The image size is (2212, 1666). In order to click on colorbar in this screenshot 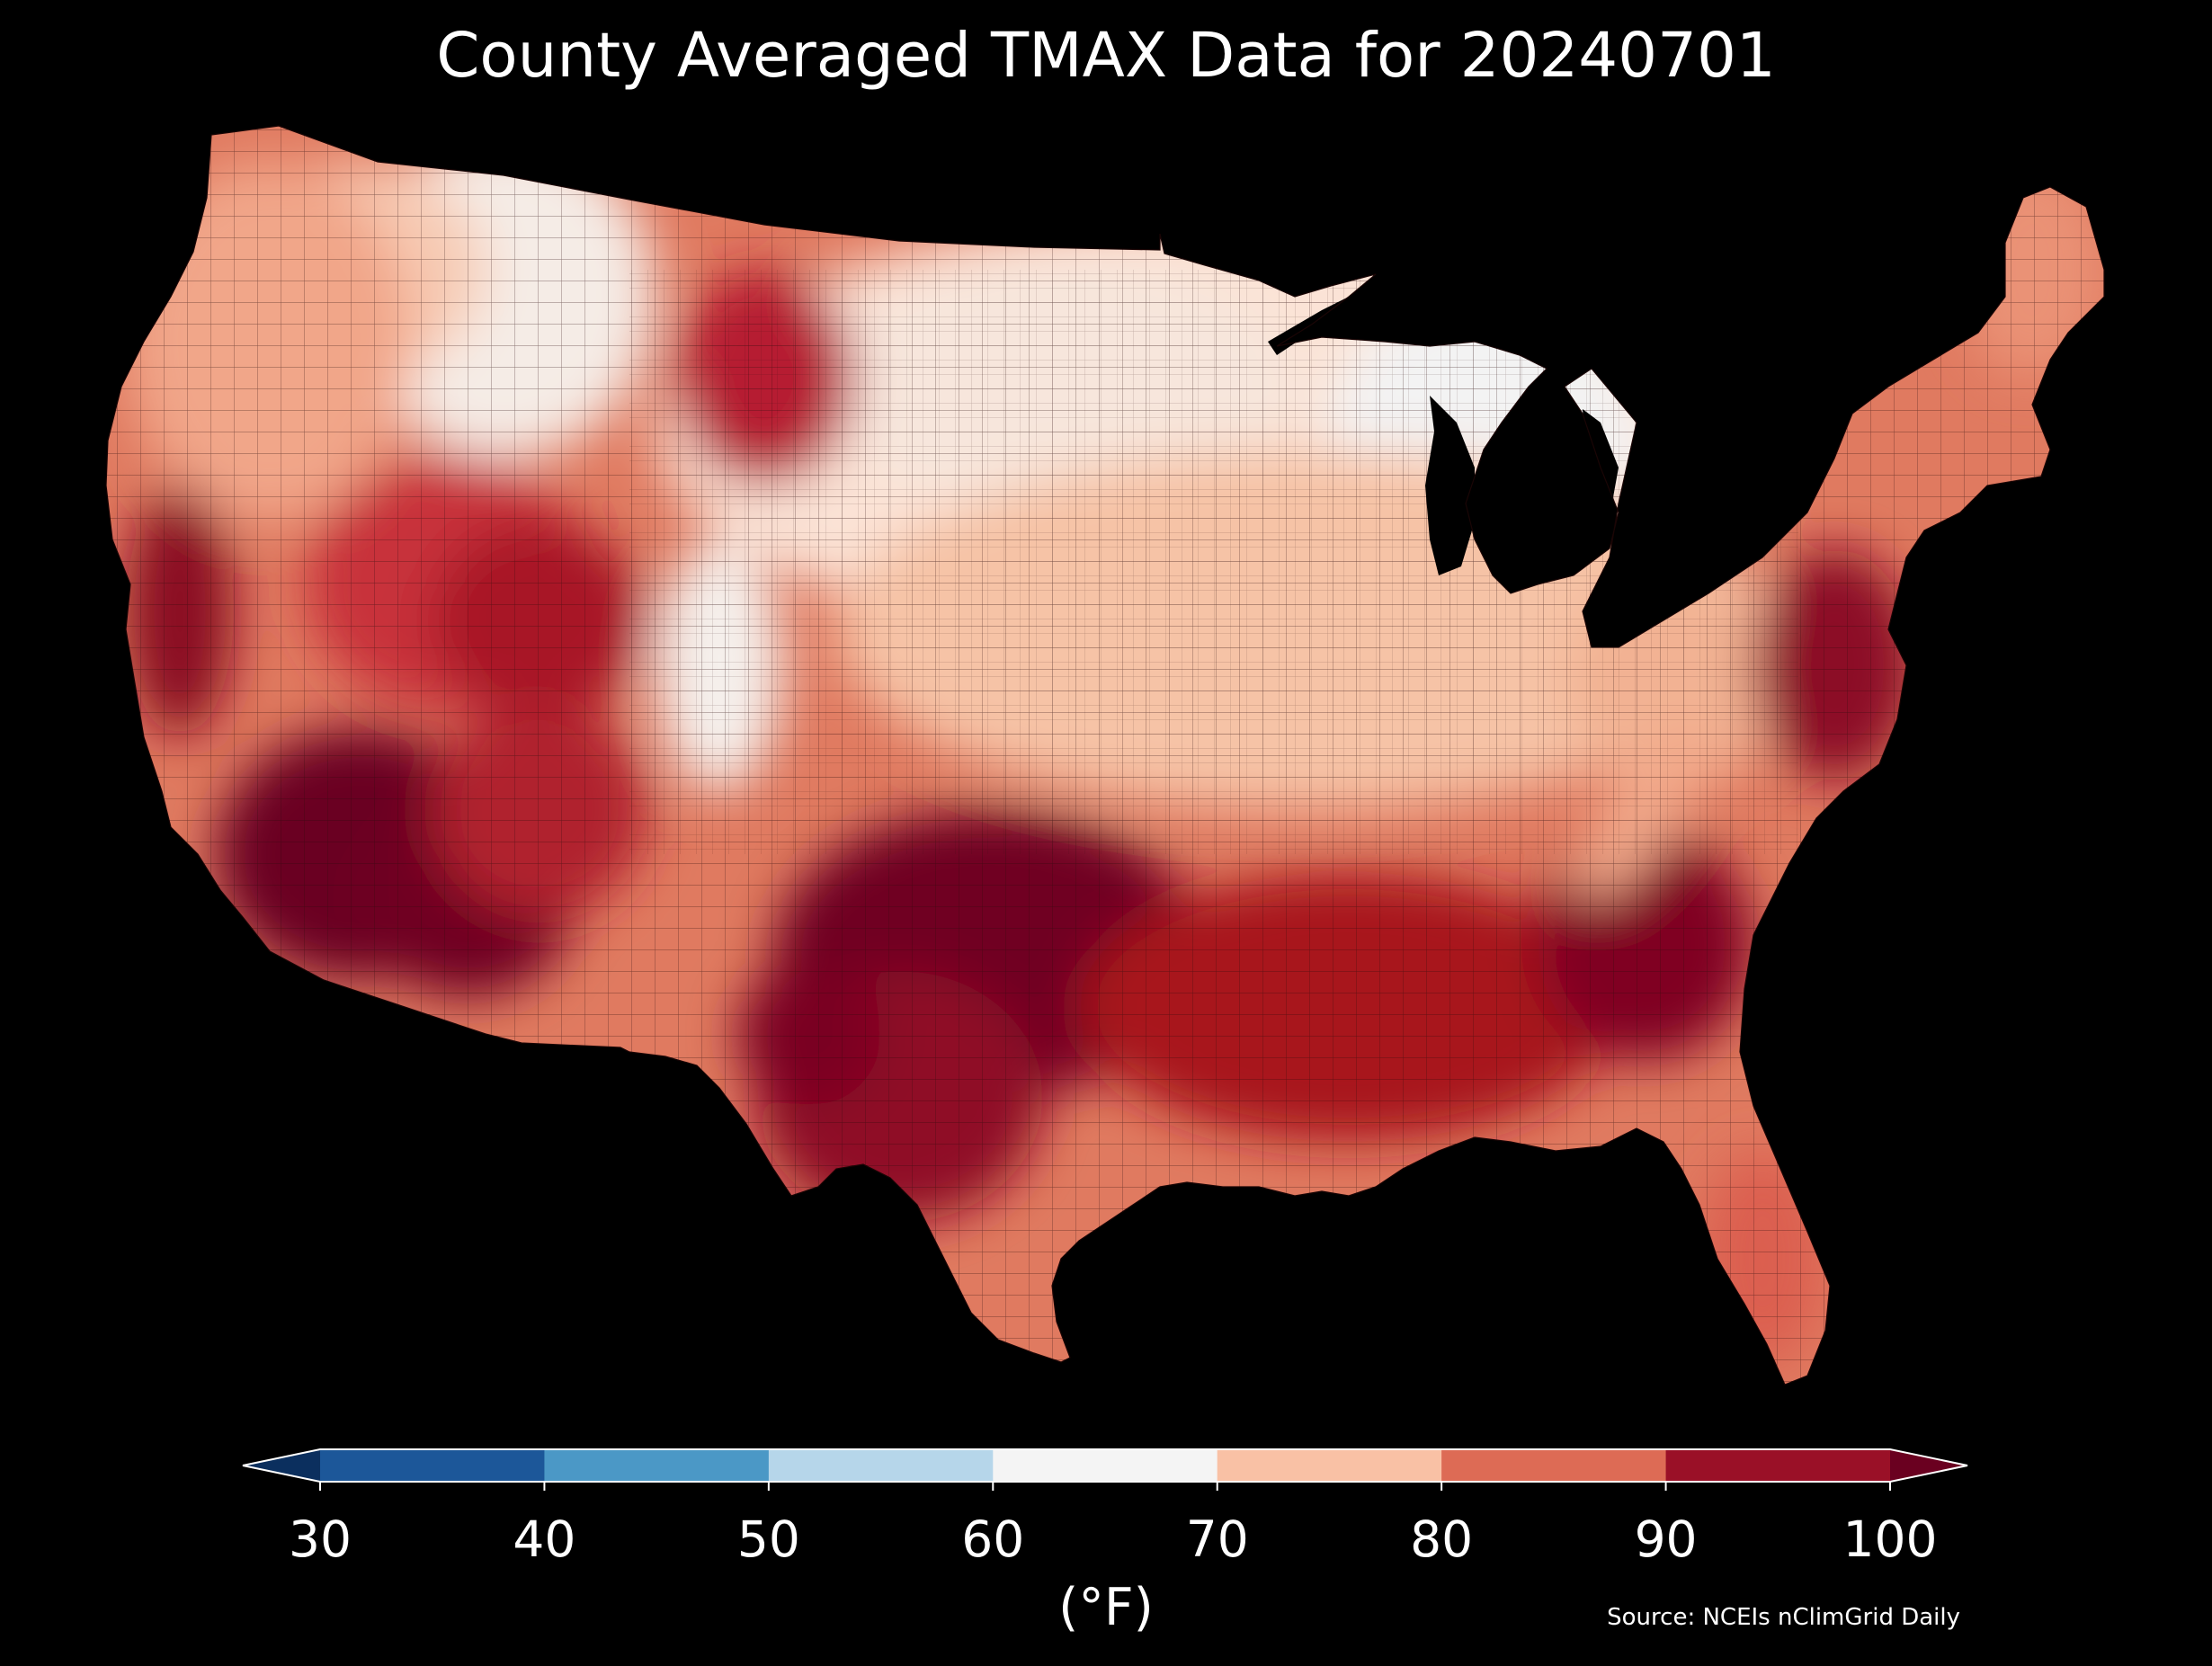, I will do `click(1106, 1483)`.